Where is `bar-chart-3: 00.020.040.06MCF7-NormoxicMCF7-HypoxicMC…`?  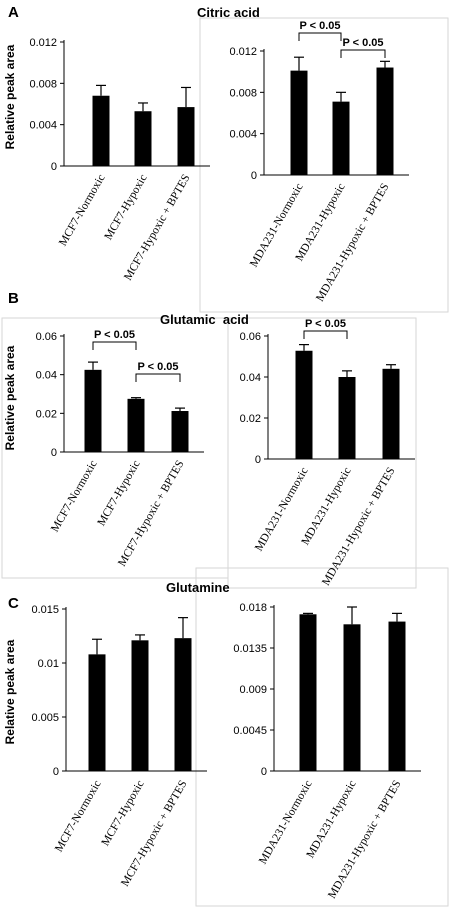 bar-chart-3: 00.020.040.06MCF7-NormoxicMCF7-HypoxicMC… is located at coordinates (120, 449).